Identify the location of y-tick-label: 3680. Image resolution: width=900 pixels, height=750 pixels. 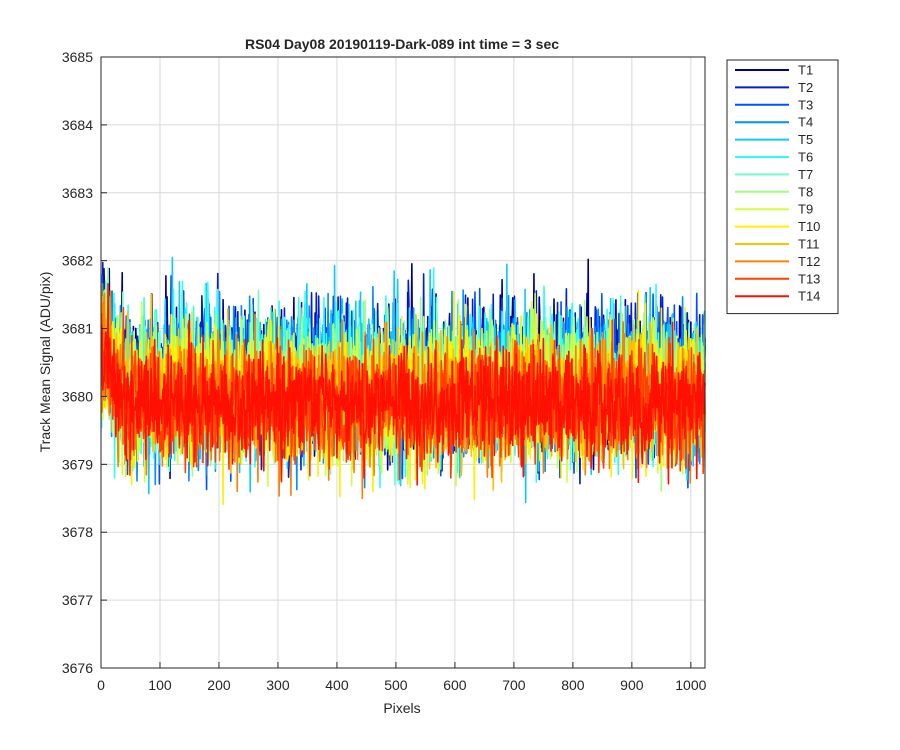
(77, 396).